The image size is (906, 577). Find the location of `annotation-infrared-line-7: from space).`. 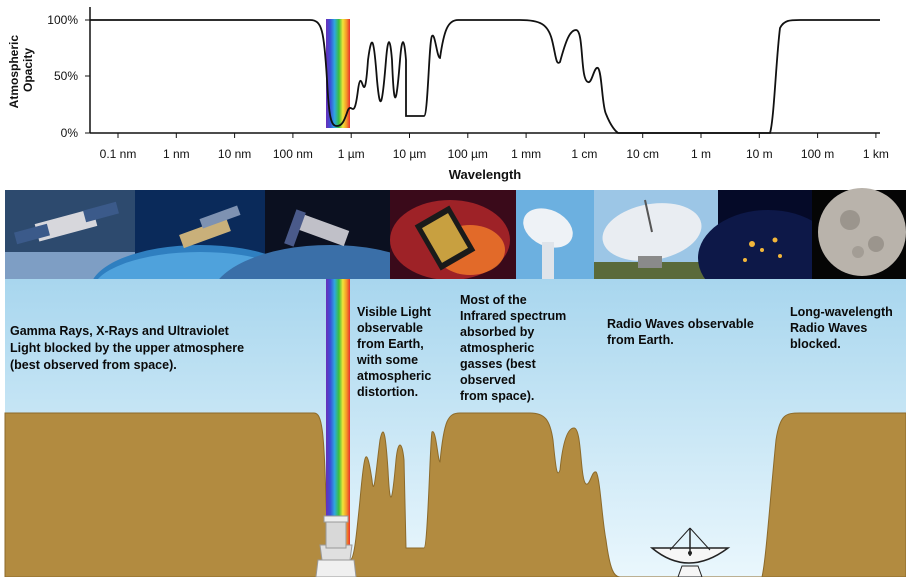

annotation-infrared-line-7: from space). is located at coordinates (497, 396).